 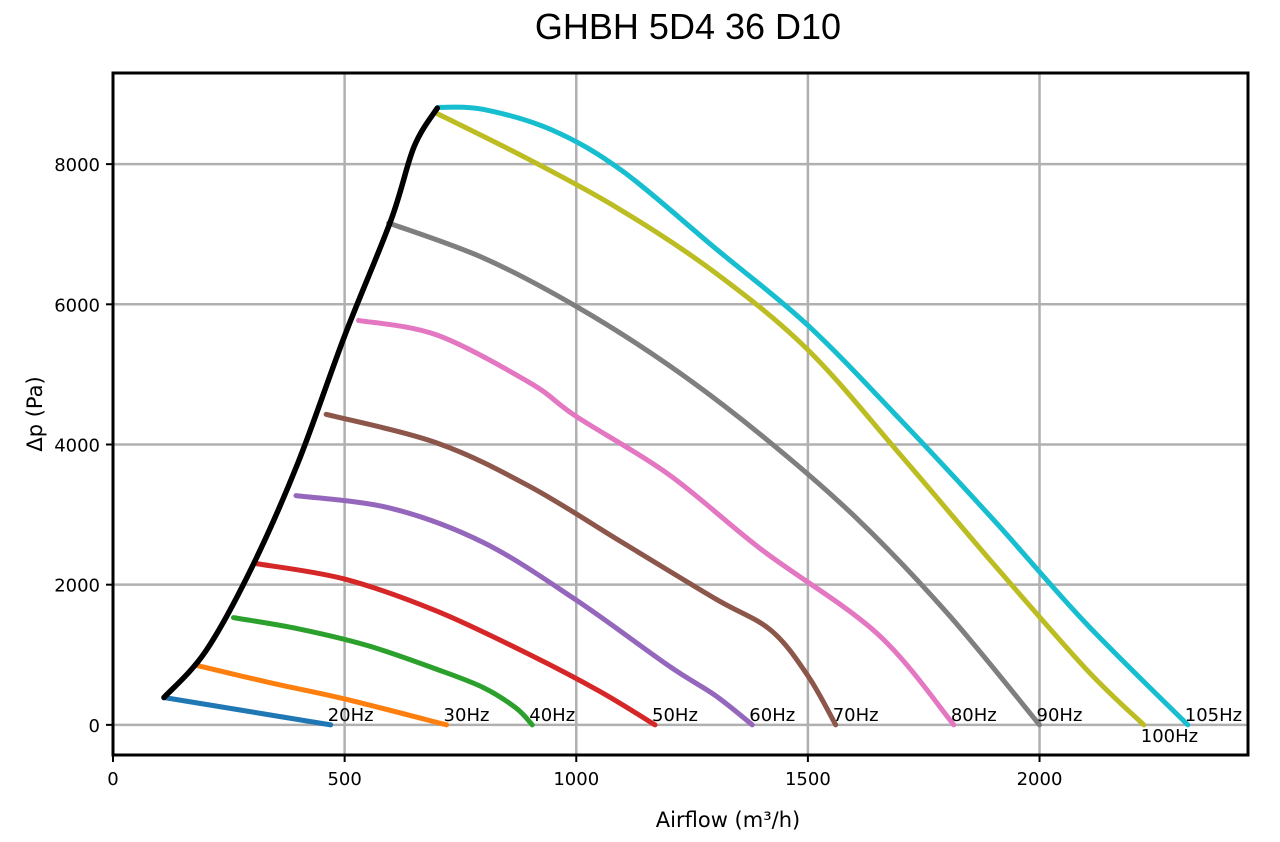 What do you see at coordinates (1060, 715) in the screenshot?
I see `series-label-90hz: 90Hz` at bounding box center [1060, 715].